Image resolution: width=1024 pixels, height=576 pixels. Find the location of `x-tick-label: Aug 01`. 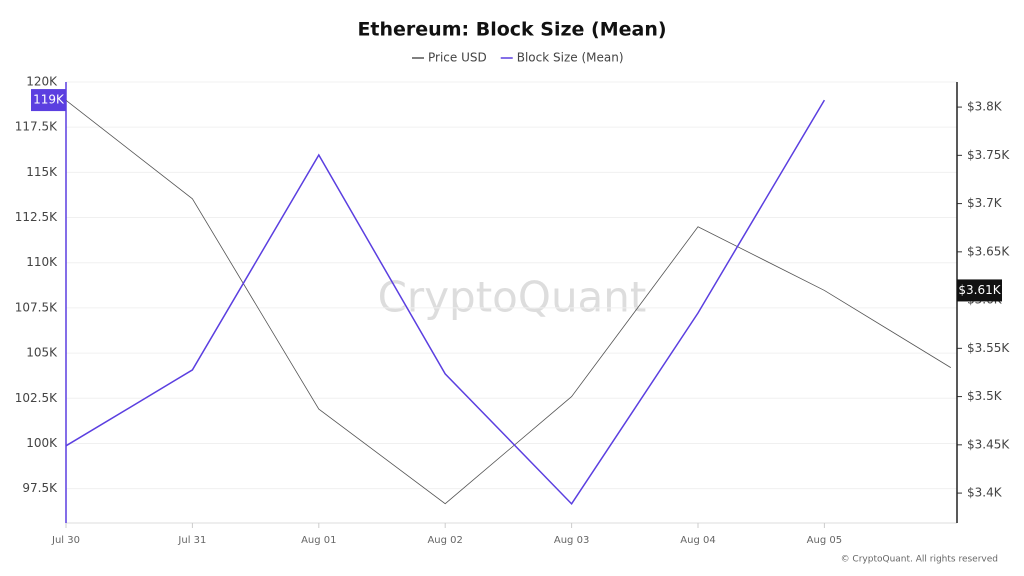

x-tick-label: Aug 01 is located at coordinates (318, 540).